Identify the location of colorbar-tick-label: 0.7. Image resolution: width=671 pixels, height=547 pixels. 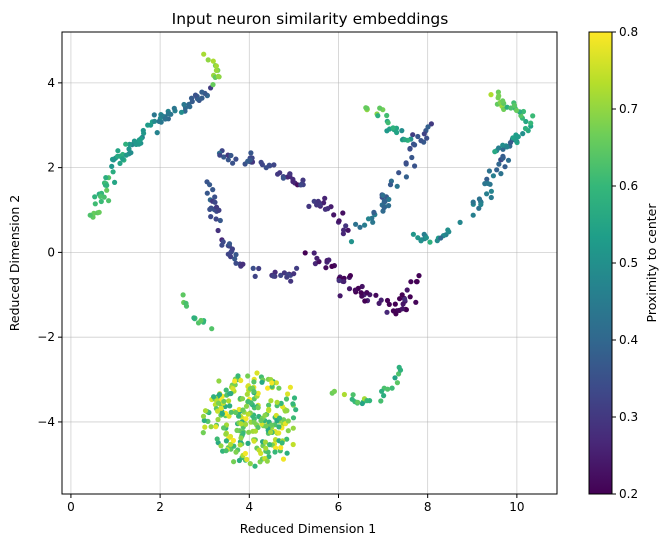
(628, 109).